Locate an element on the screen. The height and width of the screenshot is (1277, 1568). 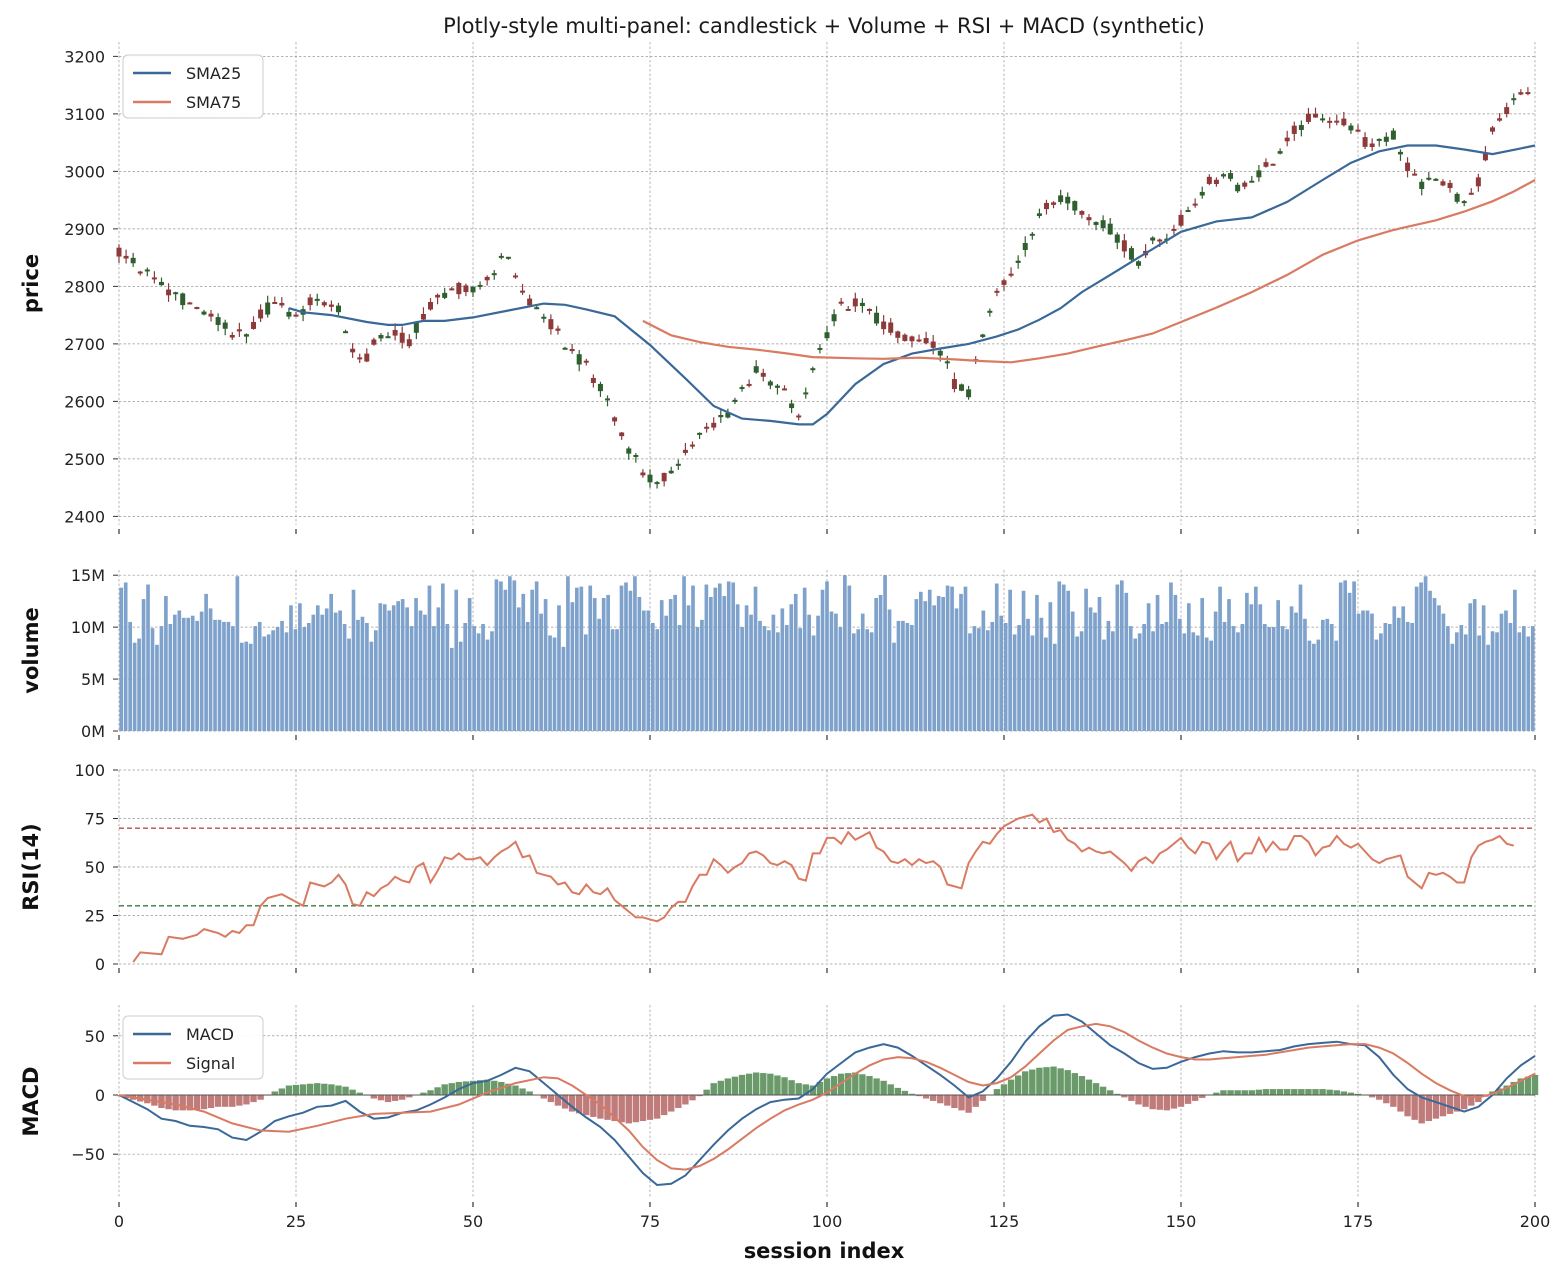
volume-y-axis: 0M 5M 10M 15M is located at coordinates (803, 653).